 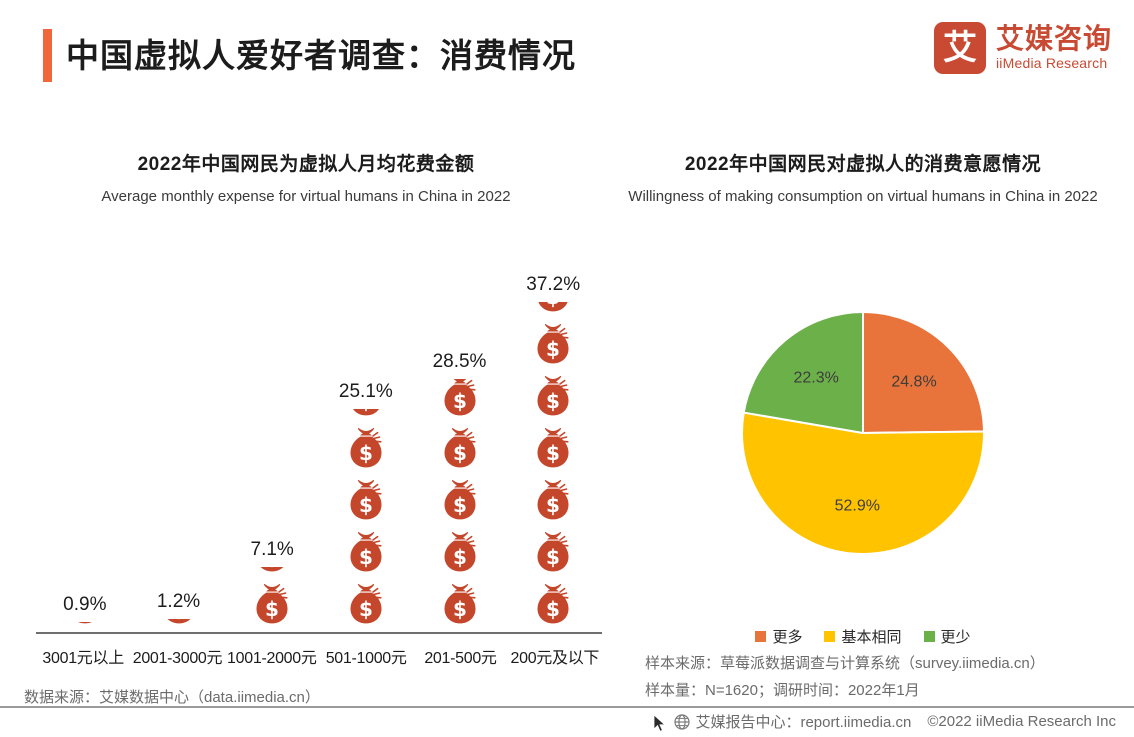 What do you see at coordinates (816, 377) in the screenshot?
I see `pie-slice-label: 22.3%` at bounding box center [816, 377].